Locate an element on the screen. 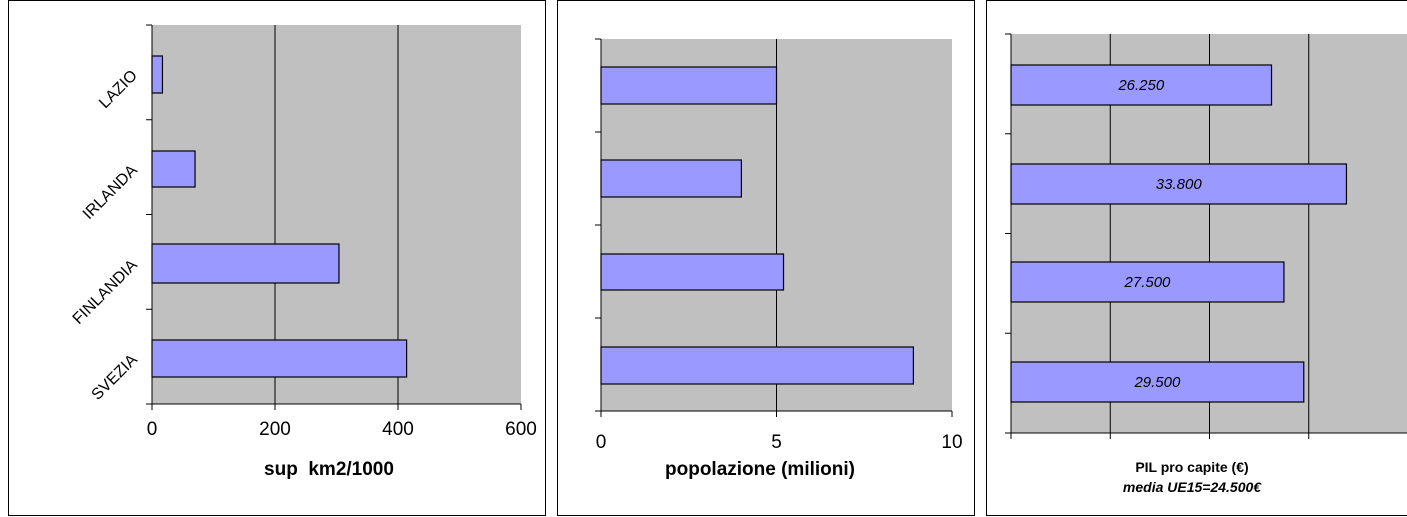  x-tick-label: 400 is located at coordinates (398, 429).